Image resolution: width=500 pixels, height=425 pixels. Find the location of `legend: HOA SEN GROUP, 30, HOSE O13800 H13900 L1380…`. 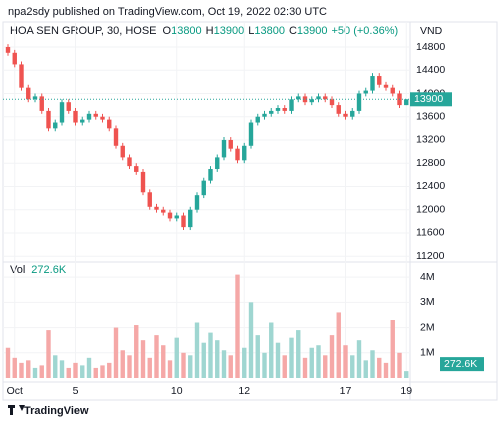

legend: HOA SEN GROUP, 30, HOSE O13800 H13900 L1380… is located at coordinates (204, 31).